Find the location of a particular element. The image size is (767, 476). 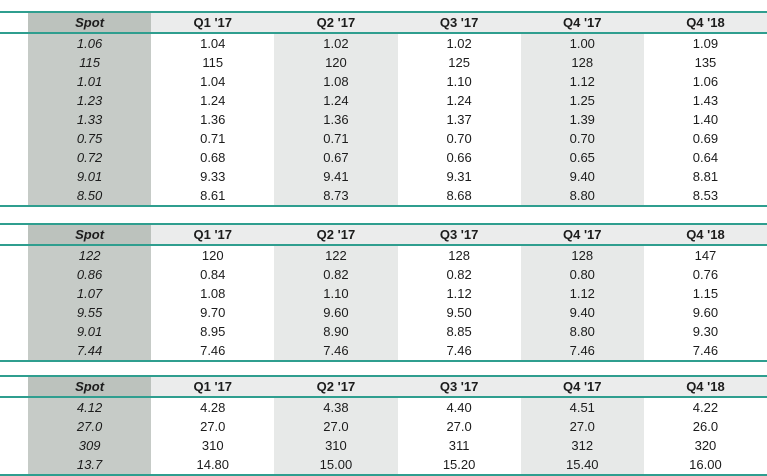

forecast-value-cell: 0.68 is located at coordinates (213, 157).